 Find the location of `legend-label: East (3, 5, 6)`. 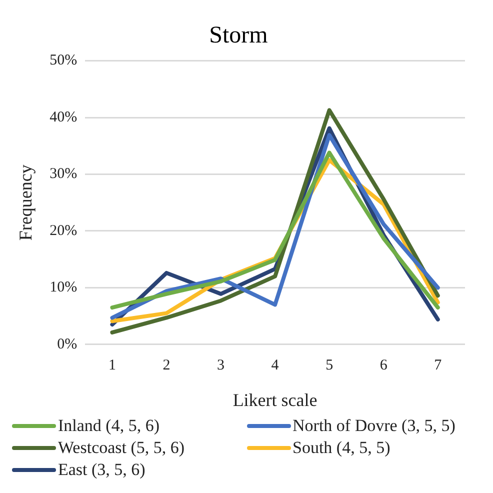

legend-label: East (3, 5, 6) is located at coordinates (102, 470).